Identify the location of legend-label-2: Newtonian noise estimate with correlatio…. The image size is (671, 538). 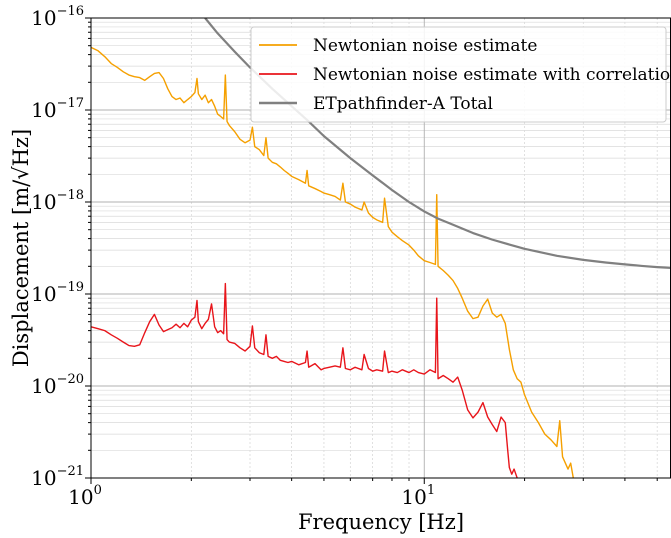
(492, 75).